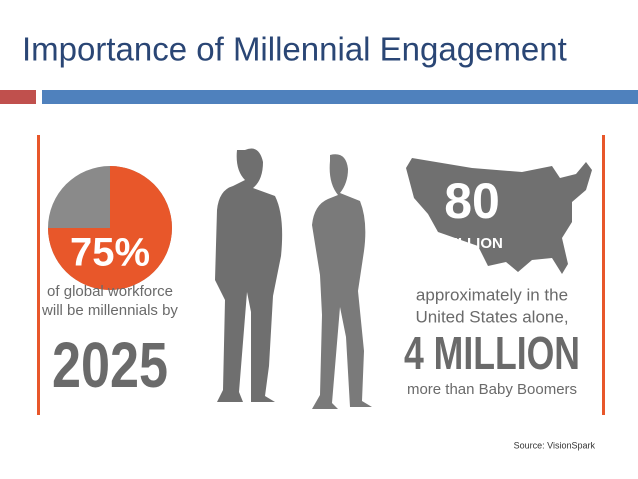 The image size is (638, 479). Describe the element at coordinates (492, 294) in the screenshot. I see `text: approximately in the` at that location.